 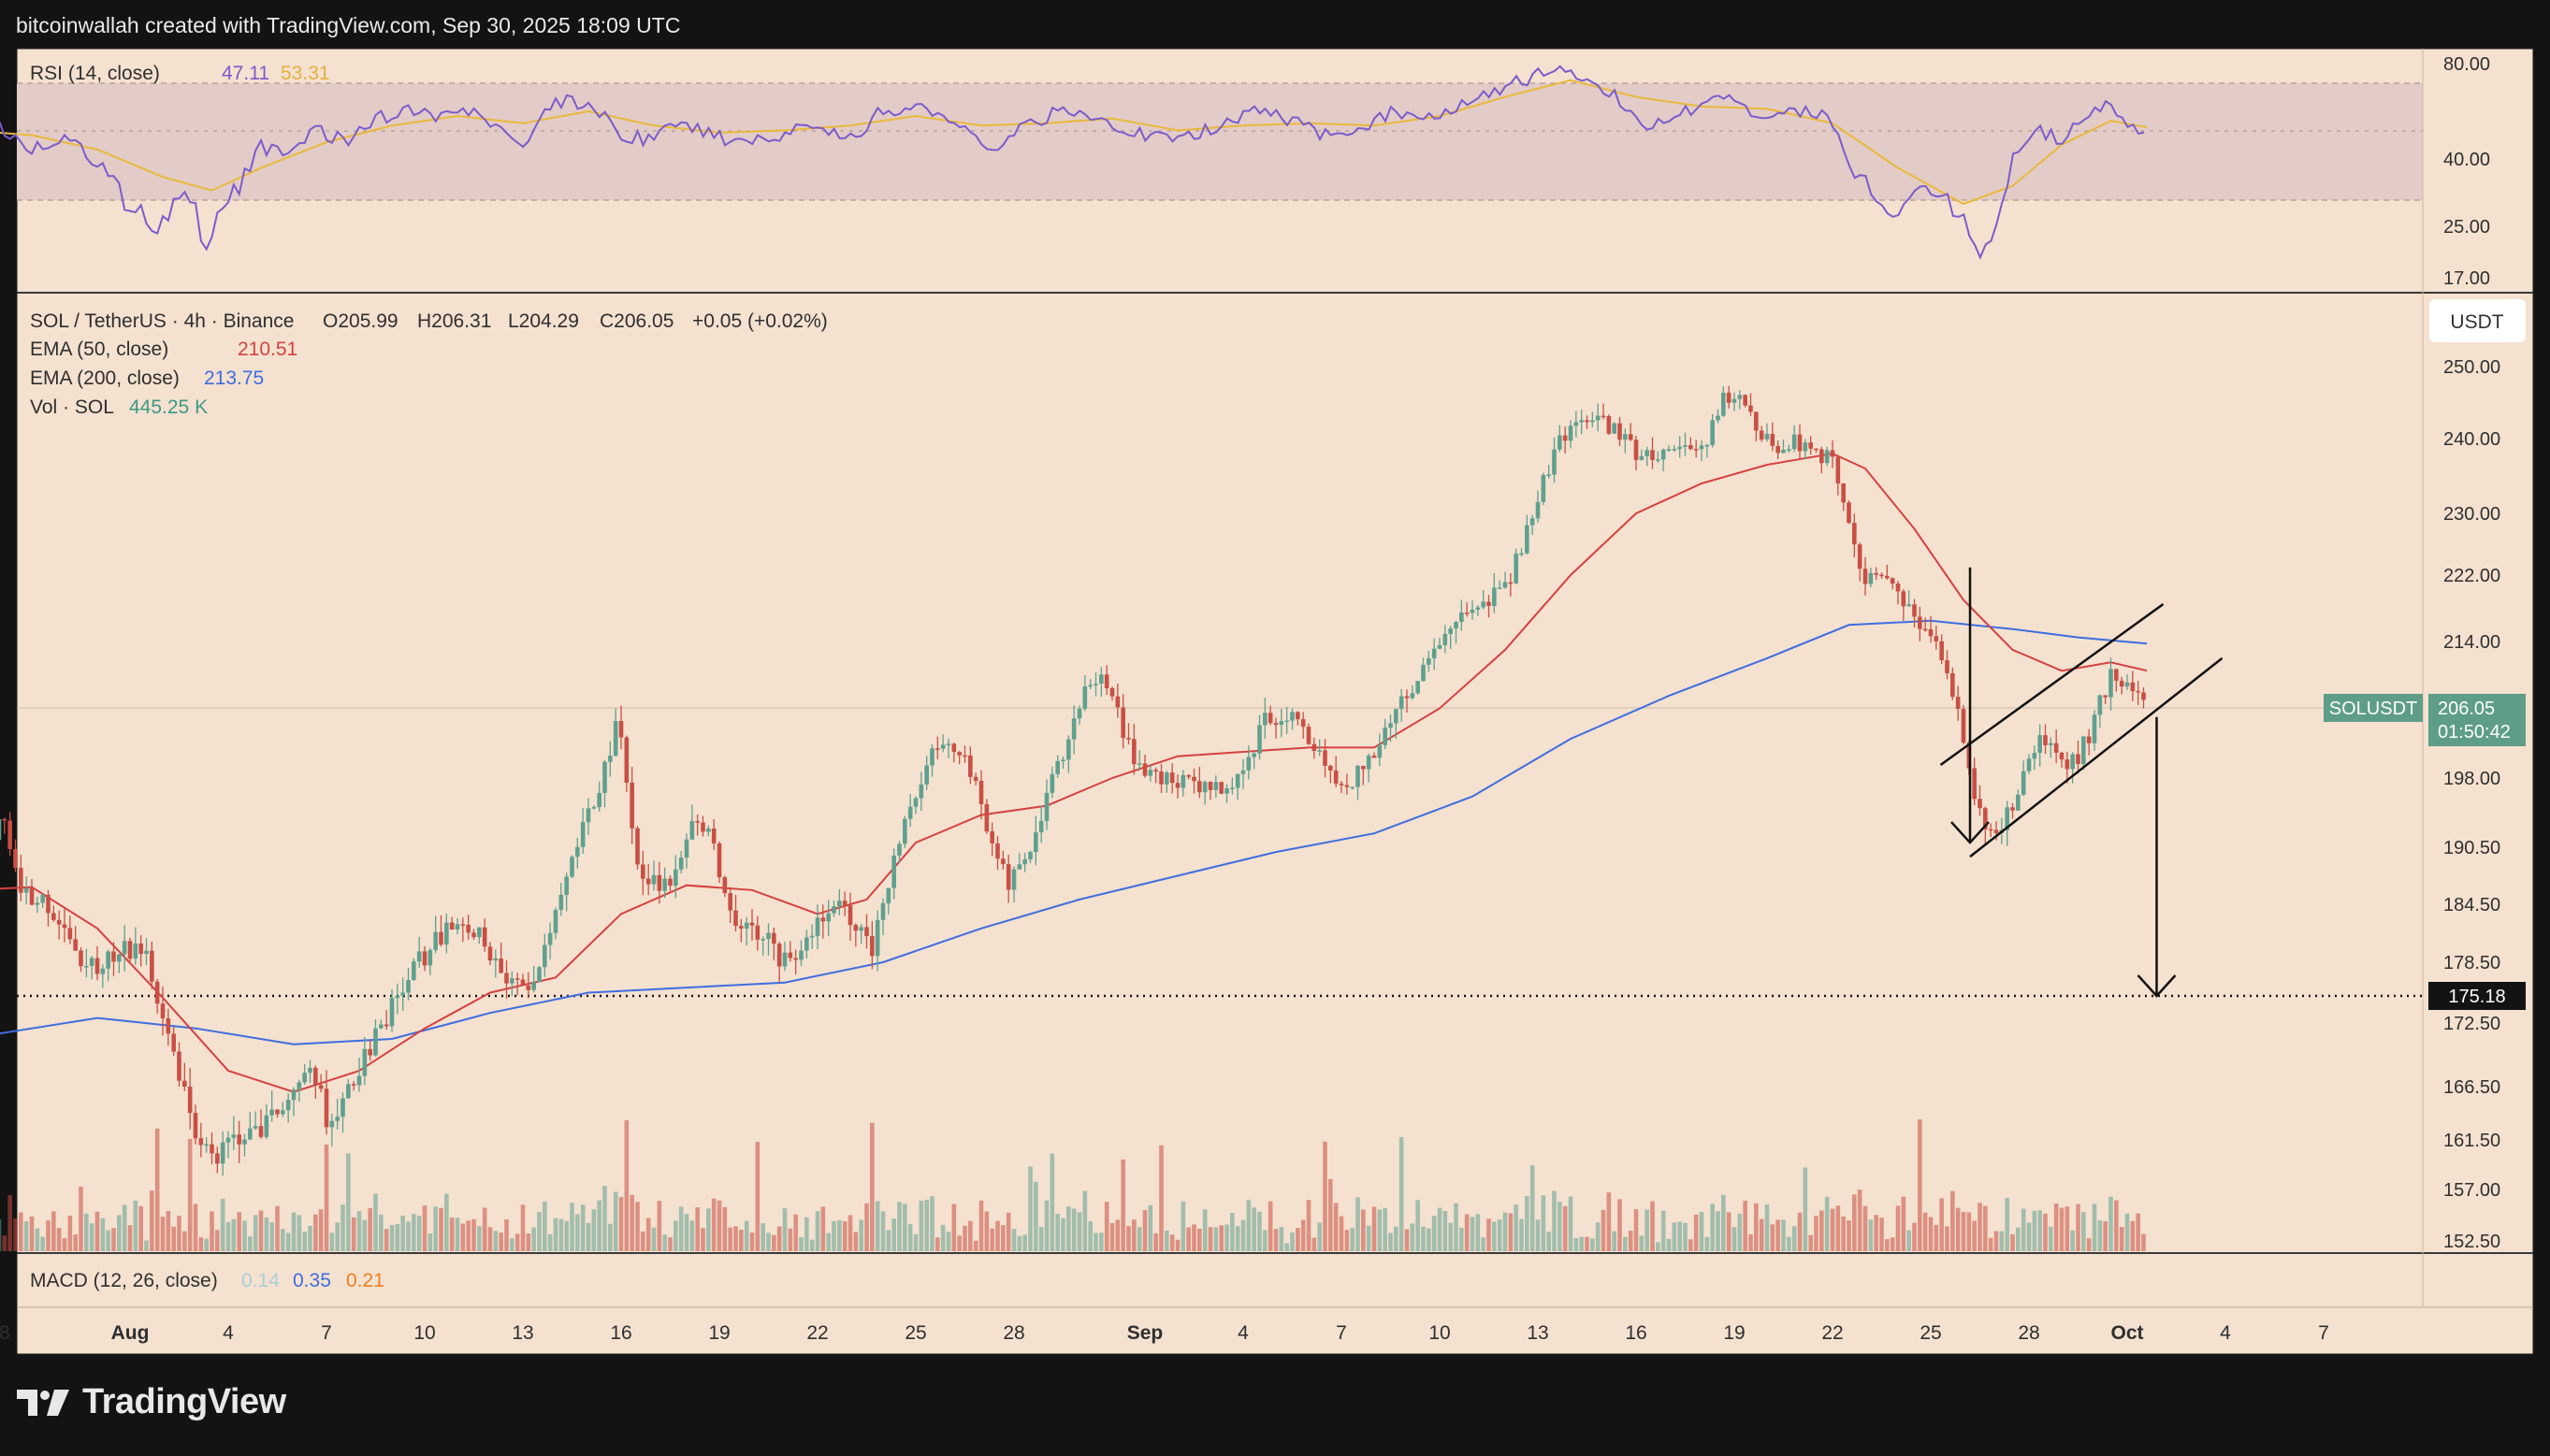 What do you see at coordinates (2477, 720) in the screenshot?
I see `price-tag-bg` at bounding box center [2477, 720].